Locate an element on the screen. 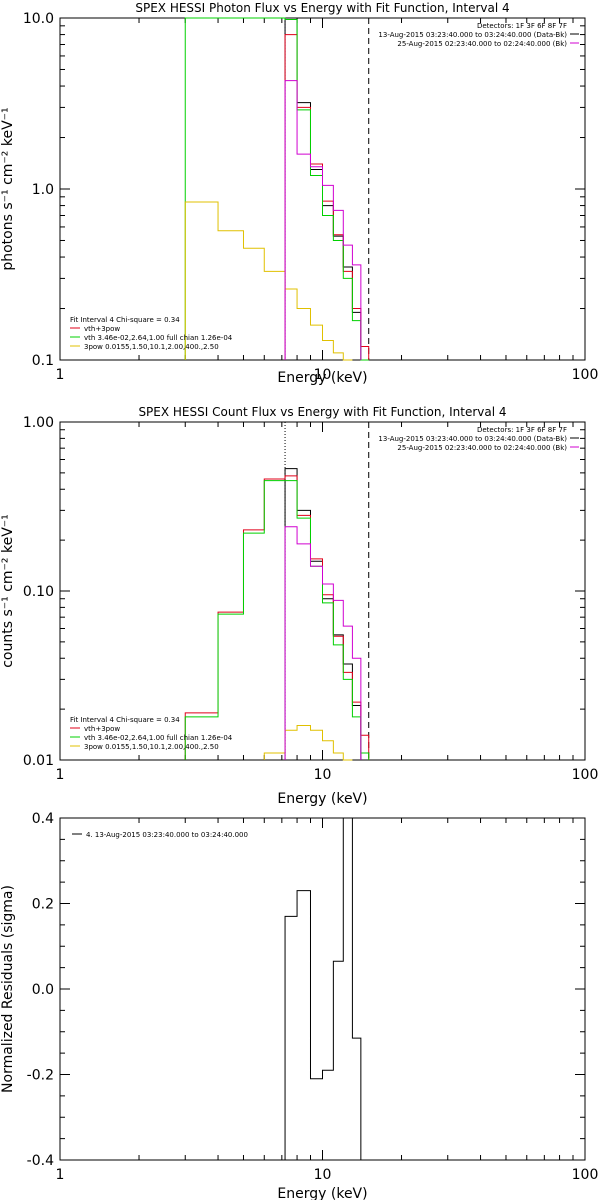 This screenshot has width=600, height=1200. y-tick-label: 0.10 is located at coordinates (38, 592).